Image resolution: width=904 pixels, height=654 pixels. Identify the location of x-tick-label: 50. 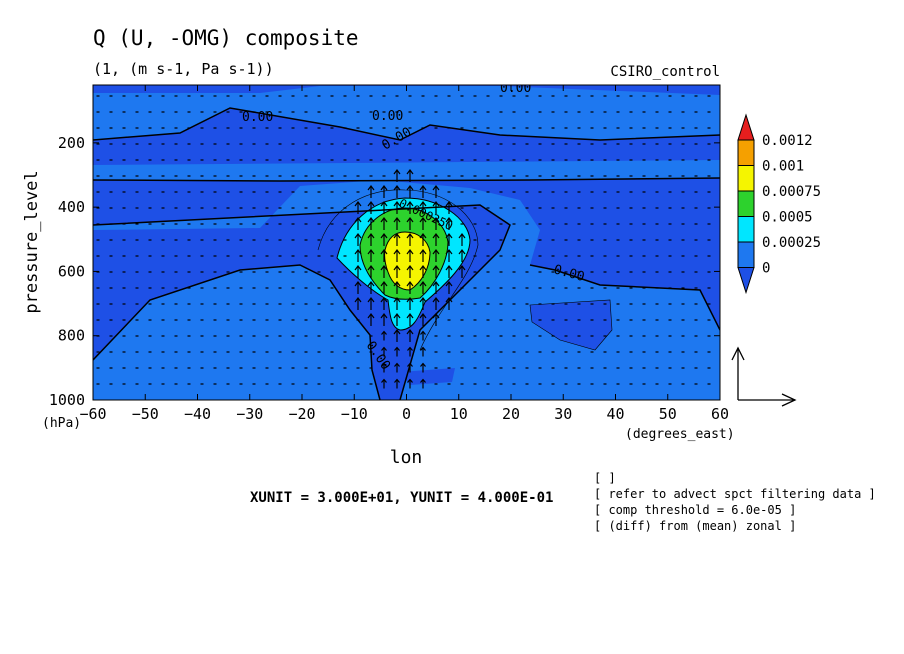
(668, 414).